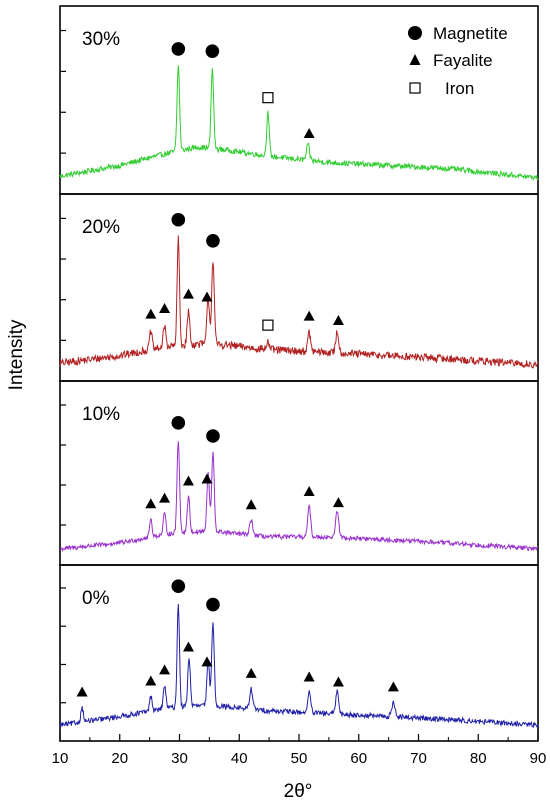 The height and width of the screenshot is (808, 550). I want to click on legend-label: Iron, so click(459, 88).